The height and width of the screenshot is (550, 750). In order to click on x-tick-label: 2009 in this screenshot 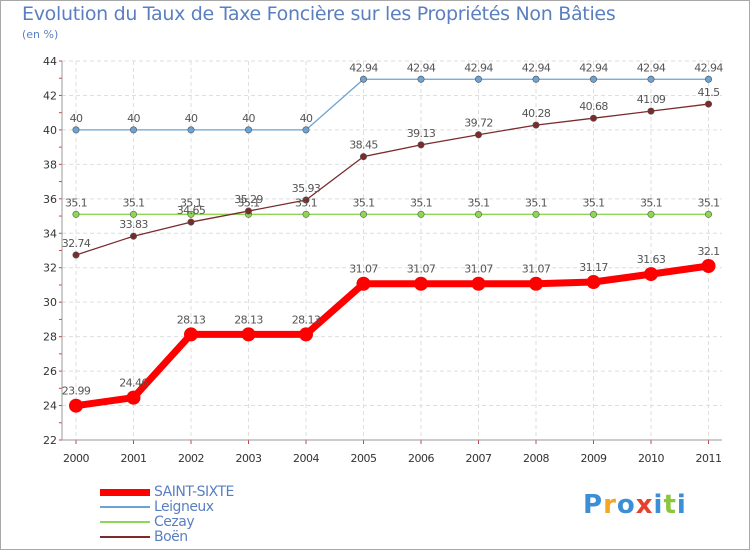, I will do `click(594, 458)`.